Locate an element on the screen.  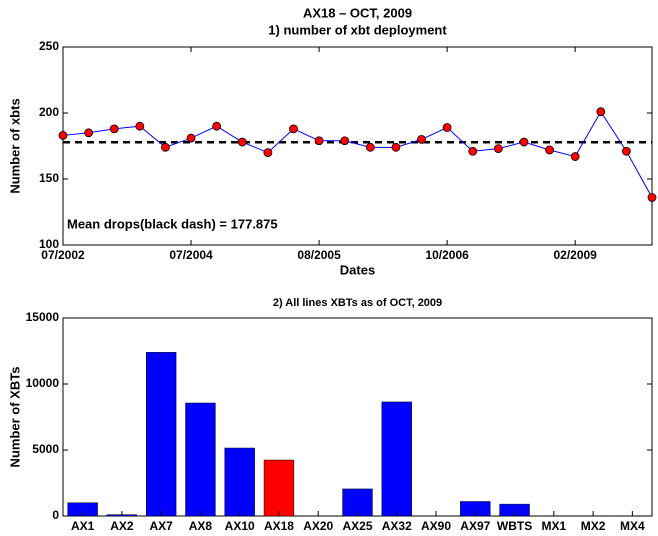
y-axis-label: Number of xbts is located at coordinates (14, 145).